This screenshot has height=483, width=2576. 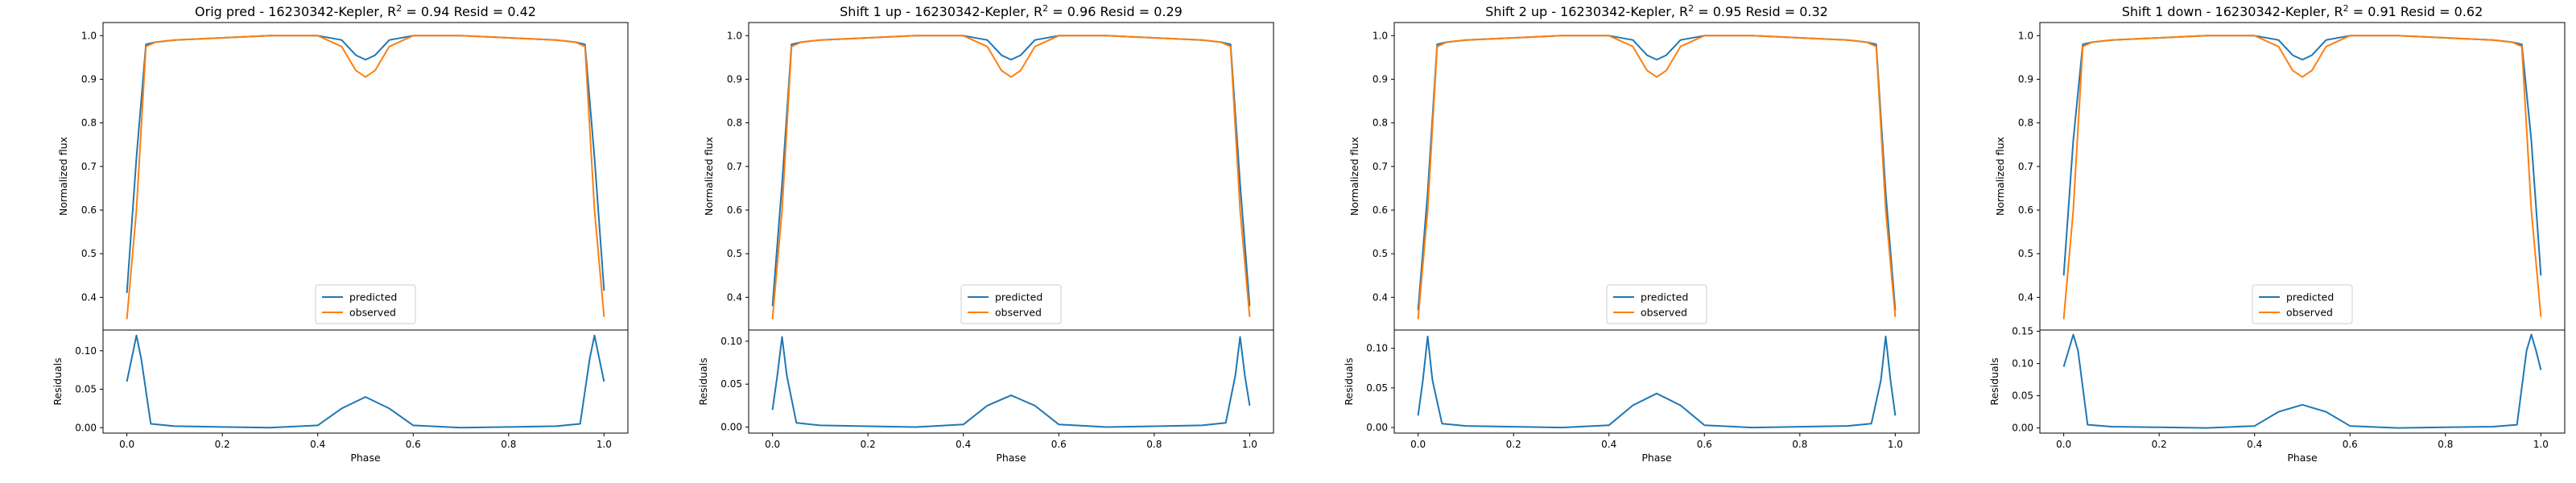 I want to click on series-predicted-line, so click(x=365, y=164).